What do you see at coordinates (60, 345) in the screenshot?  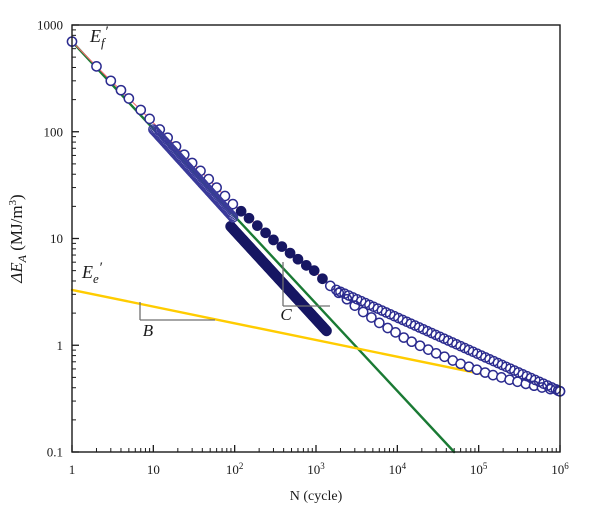 I see `y-tick-label: 1` at bounding box center [60, 345].